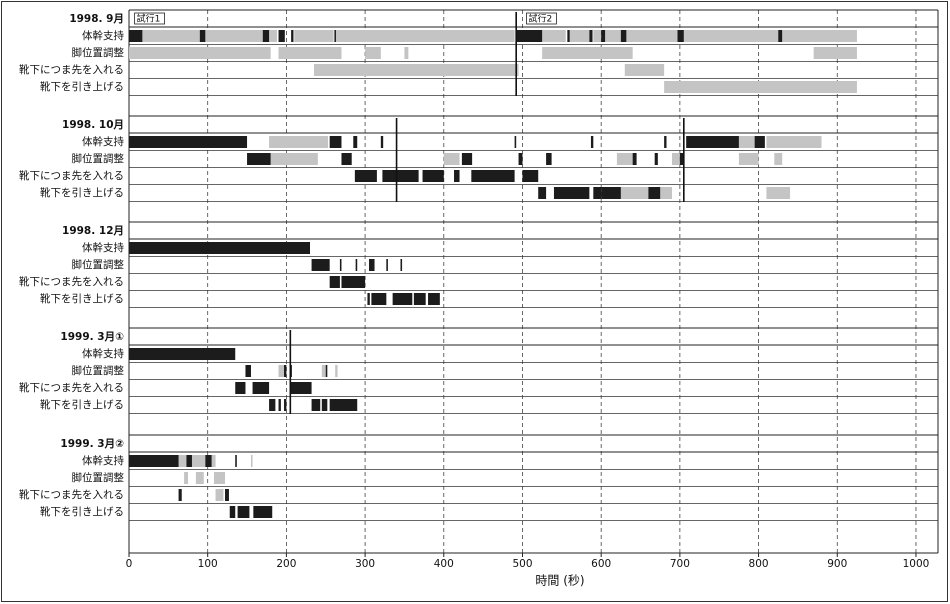  Describe the element at coordinates (92, 444) in the screenshot. I see `panel-title: 1999. 3月②` at that location.